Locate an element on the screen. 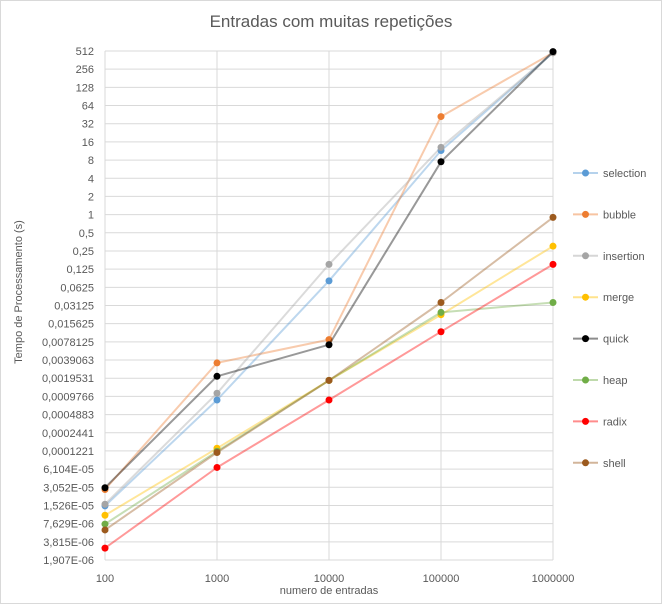  y-tick-label: 64 is located at coordinates (88, 107).